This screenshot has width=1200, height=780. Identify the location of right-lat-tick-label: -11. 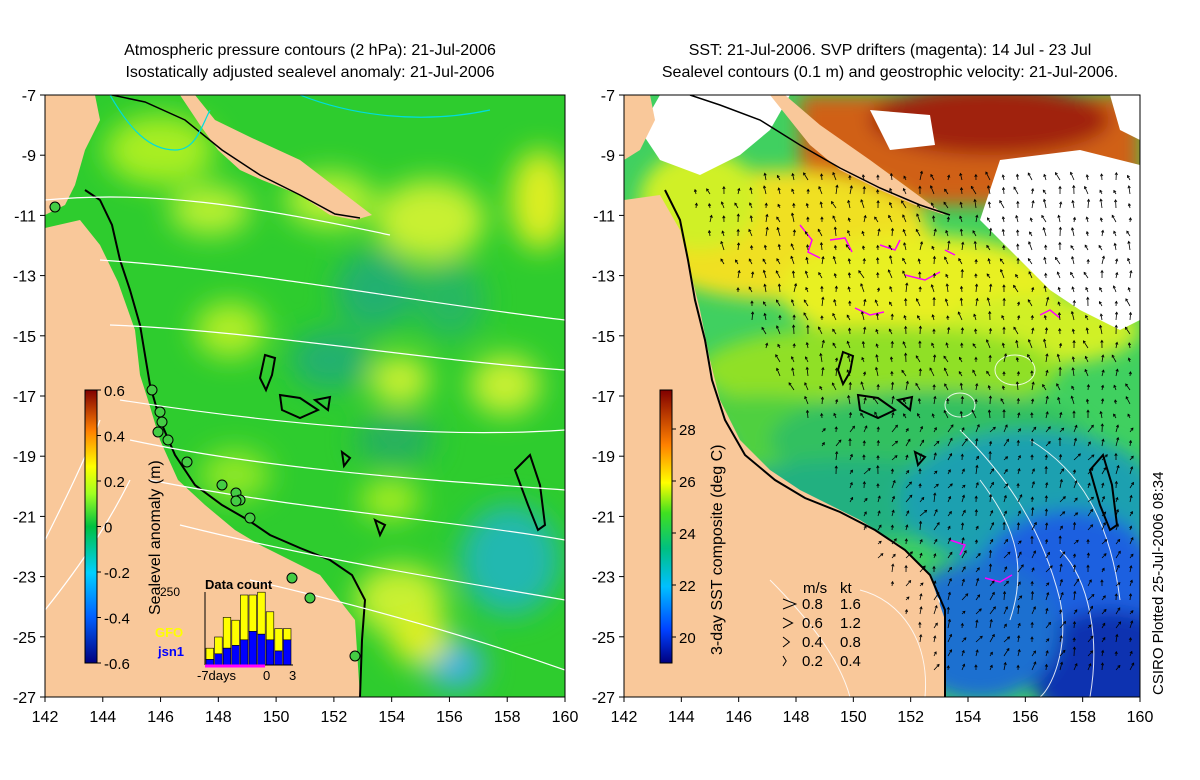
(604, 216).